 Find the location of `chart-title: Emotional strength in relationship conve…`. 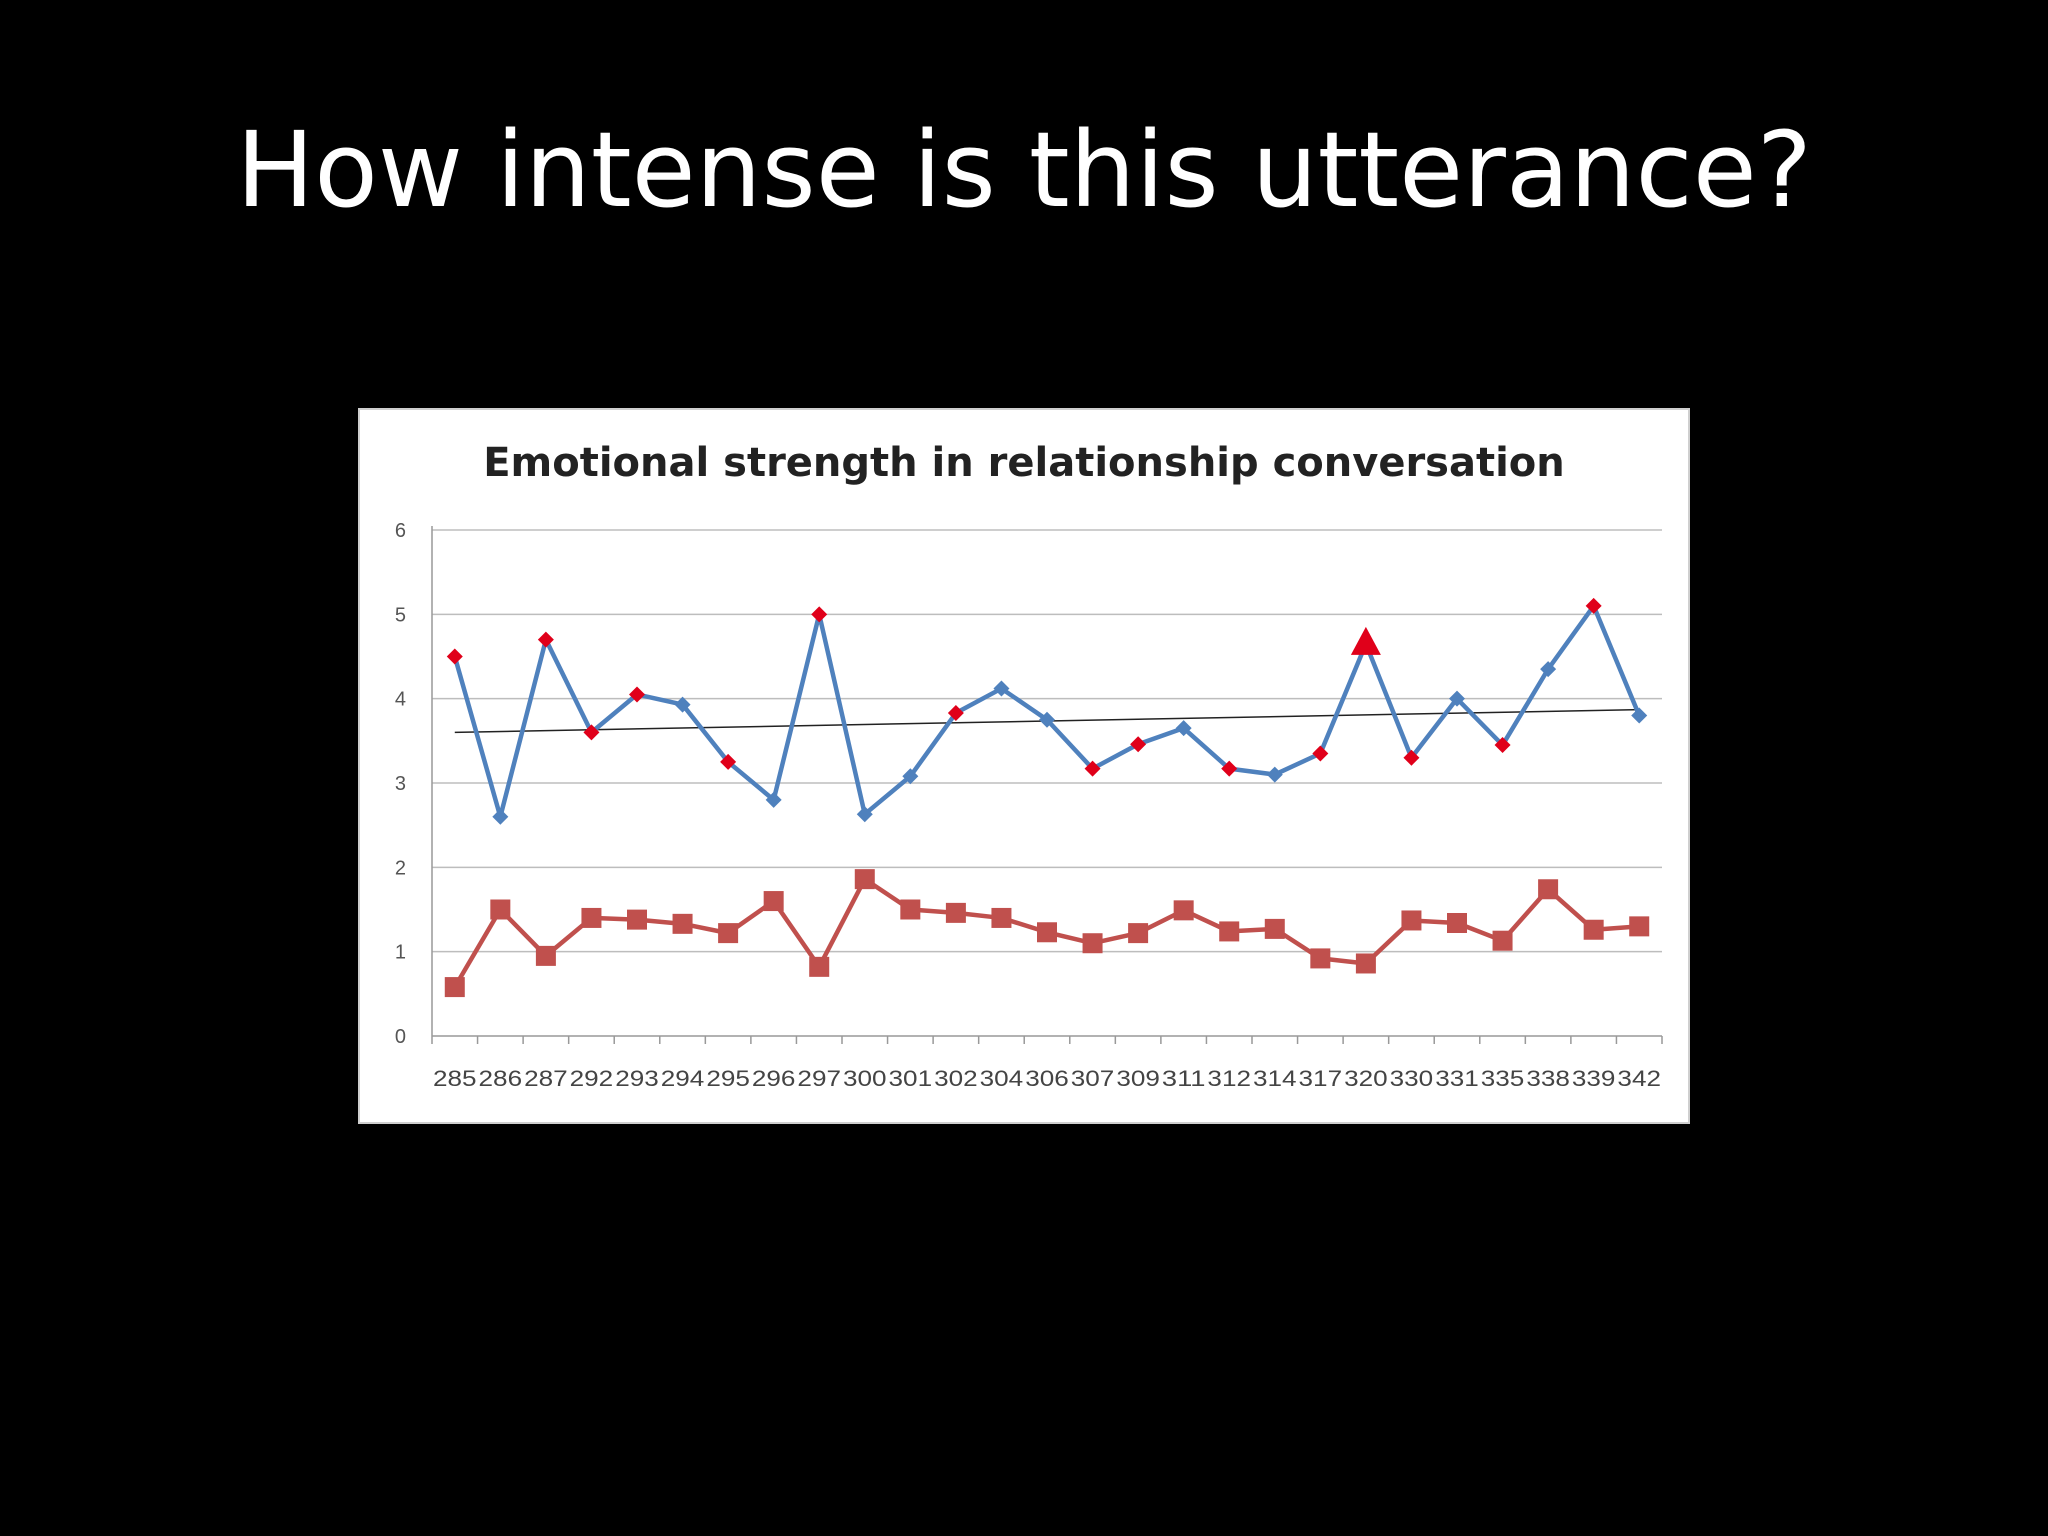

chart-title: Emotional strength in relationship conve… is located at coordinates (1024, 463).